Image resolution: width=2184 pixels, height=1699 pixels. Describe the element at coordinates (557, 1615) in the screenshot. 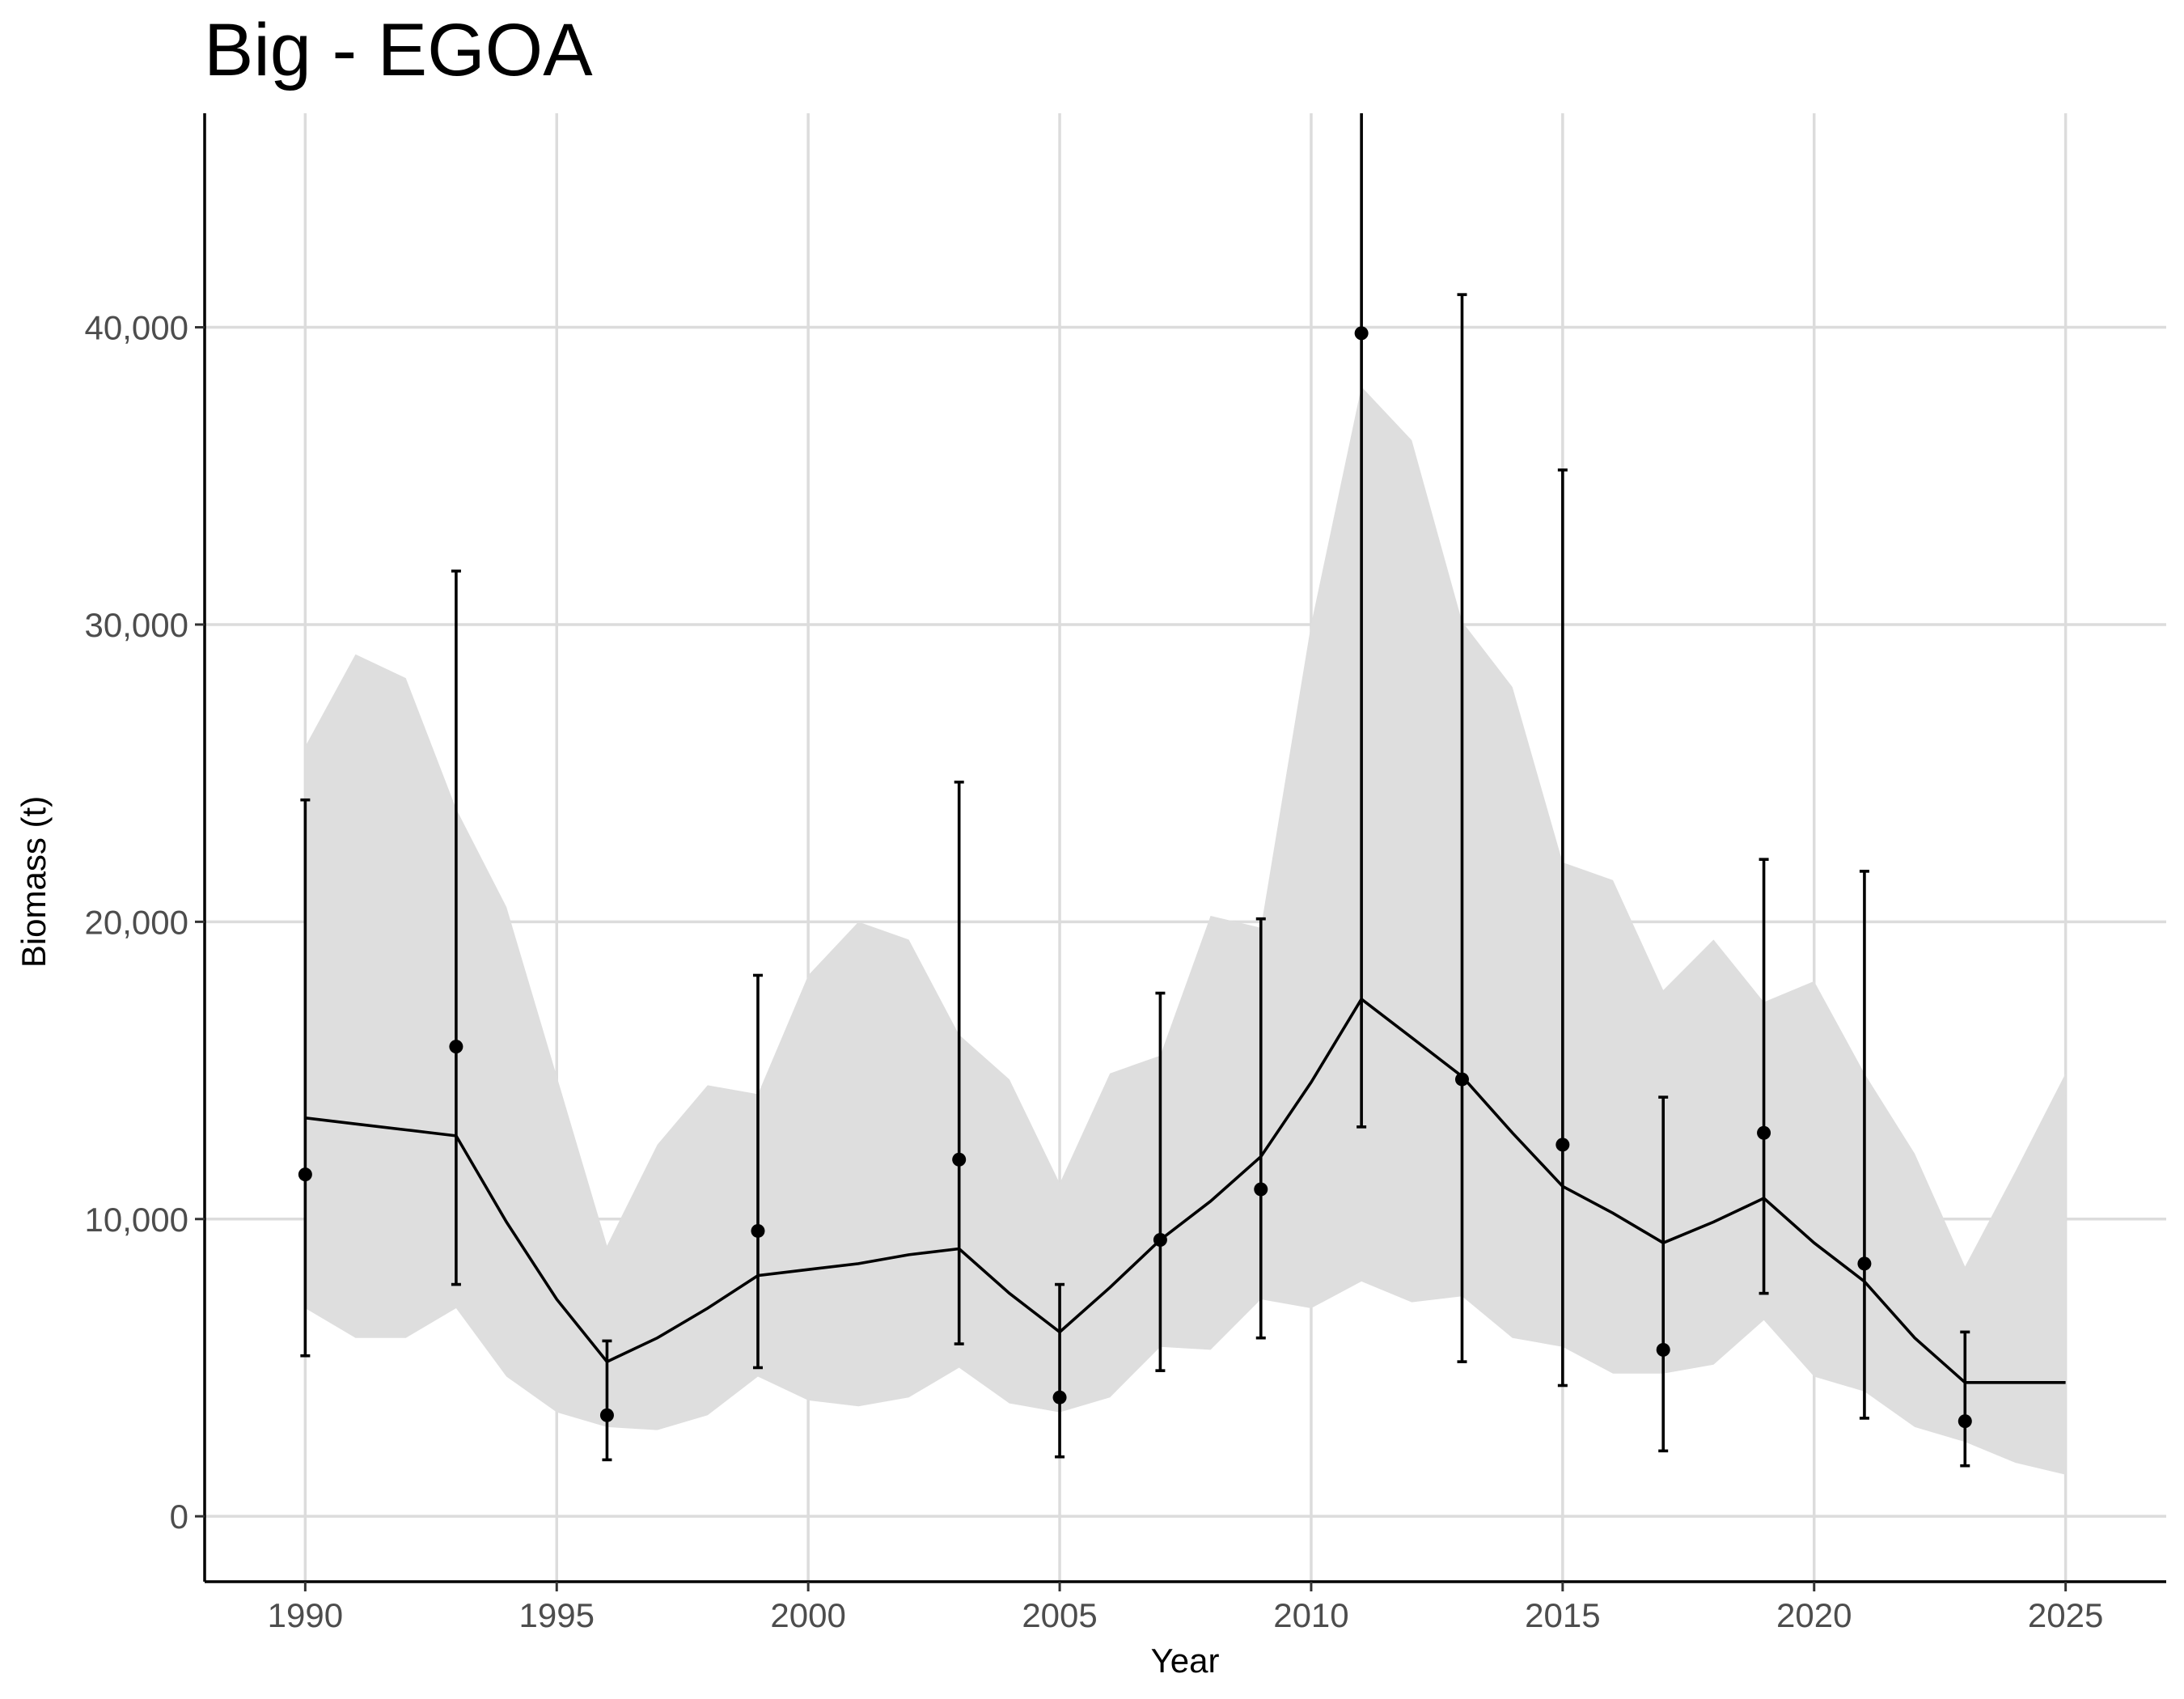

I see `x-tick-label: 1995` at that location.